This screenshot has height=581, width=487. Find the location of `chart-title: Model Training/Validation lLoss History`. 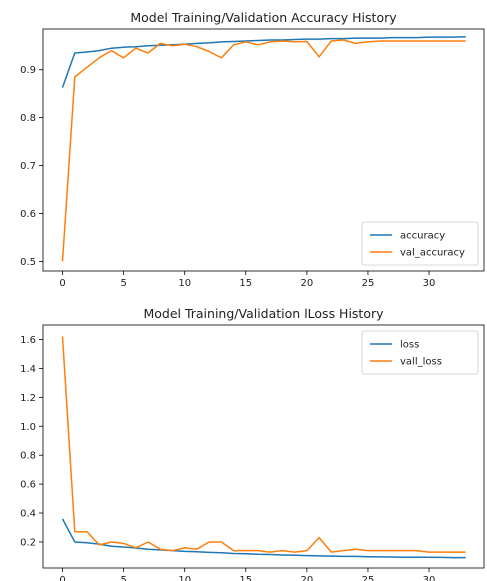

chart-title: Model Training/Validation lLoss History is located at coordinates (263, 313).